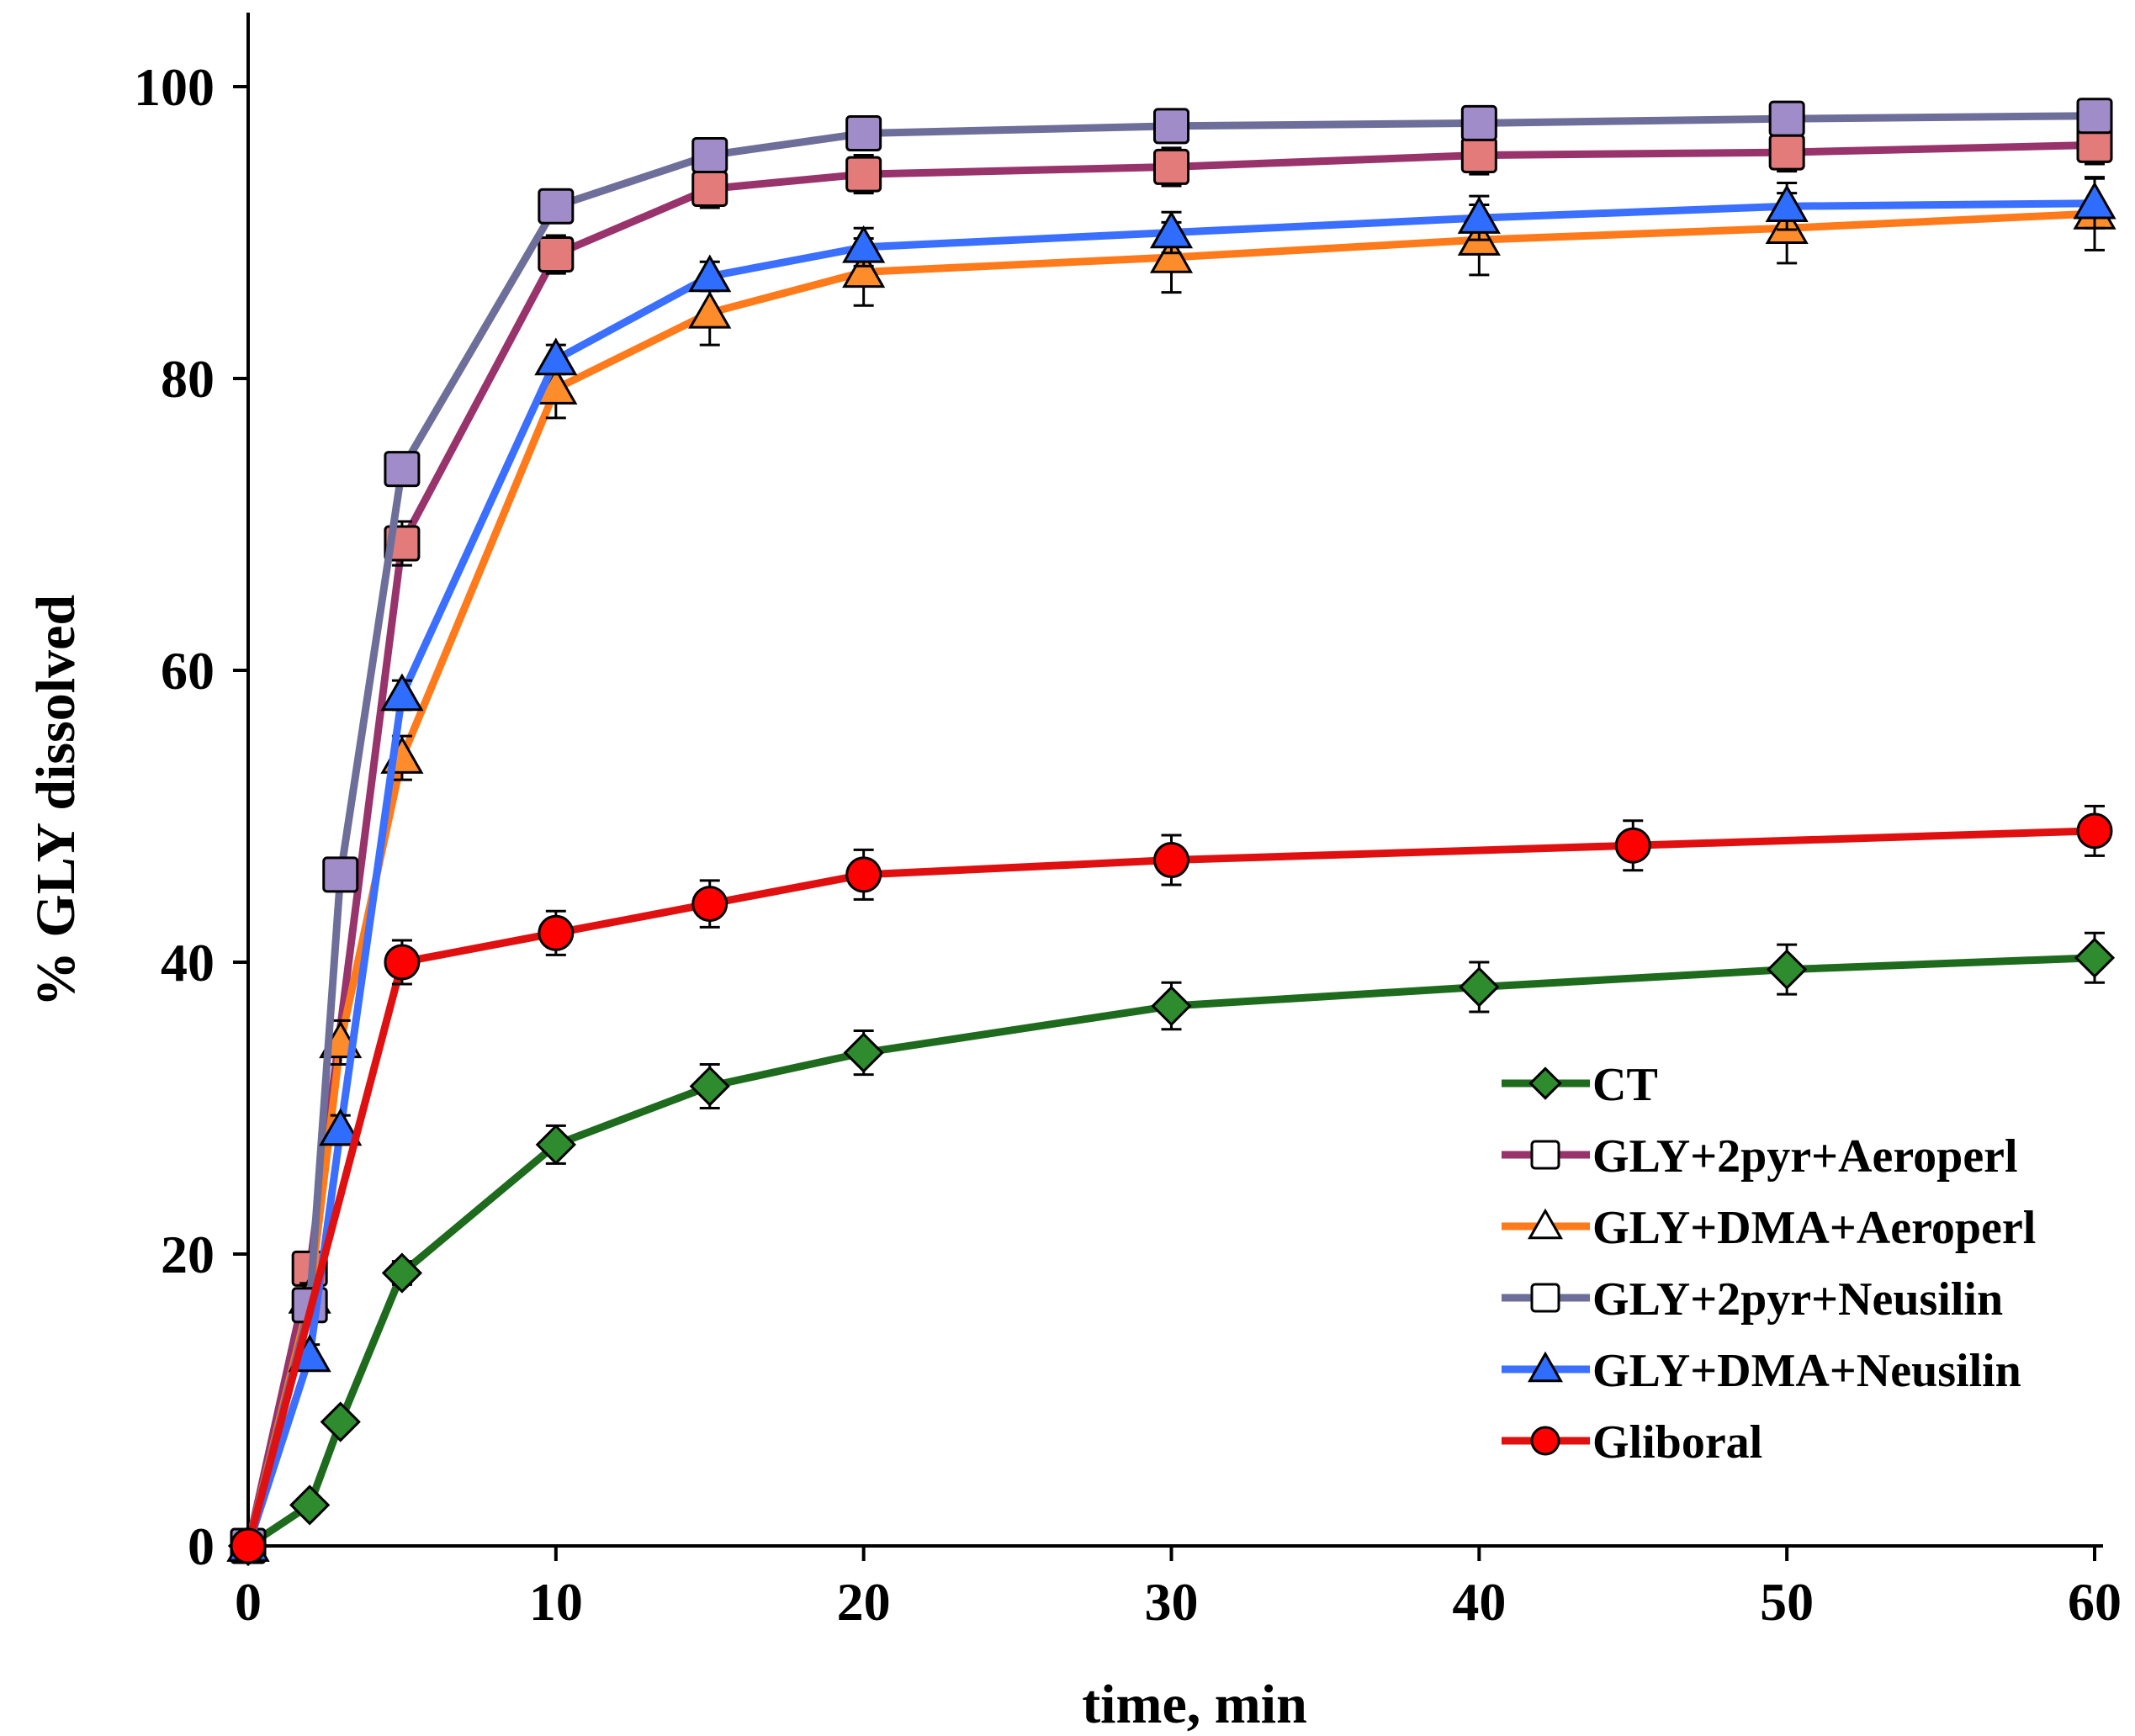  I want to click on legend-item: Gliboral, so click(1632, 1442).